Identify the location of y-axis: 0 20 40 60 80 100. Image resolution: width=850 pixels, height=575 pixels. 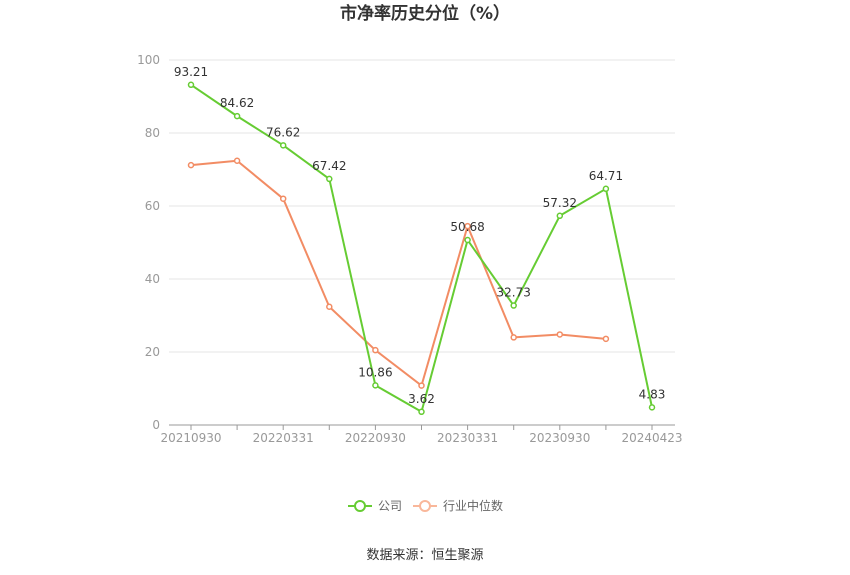
(148, 242).